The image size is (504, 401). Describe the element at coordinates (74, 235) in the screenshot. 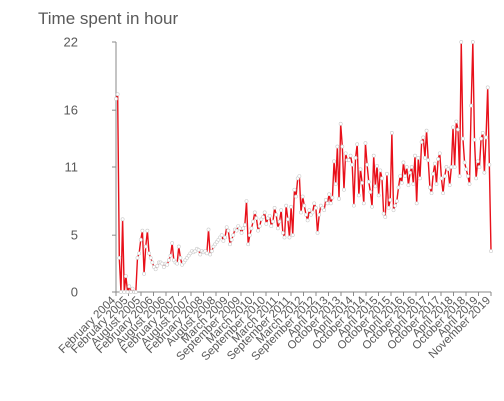

I see `y-tick-label: 5` at that location.